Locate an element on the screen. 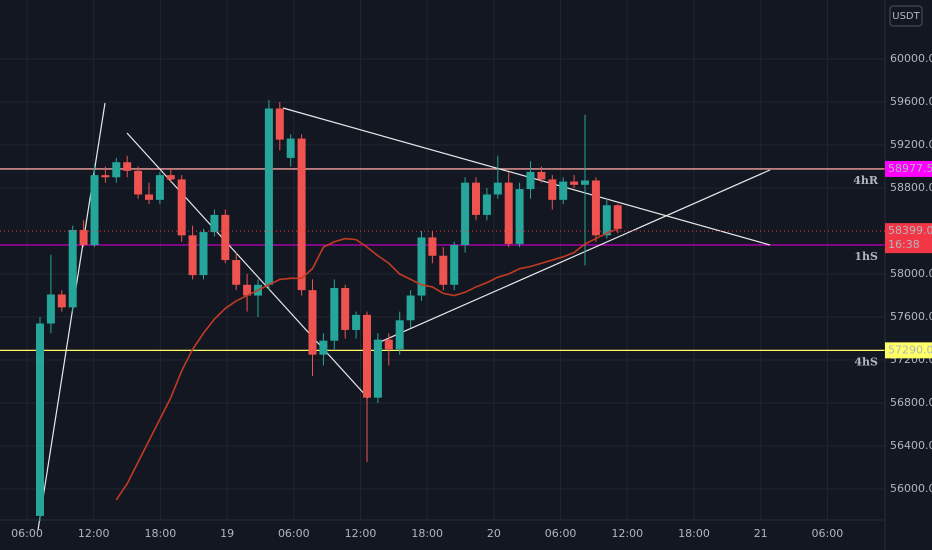 The height and width of the screenshot is (550, 932). y-tick-label: 60000.00 is located at coordinates (911, 58).